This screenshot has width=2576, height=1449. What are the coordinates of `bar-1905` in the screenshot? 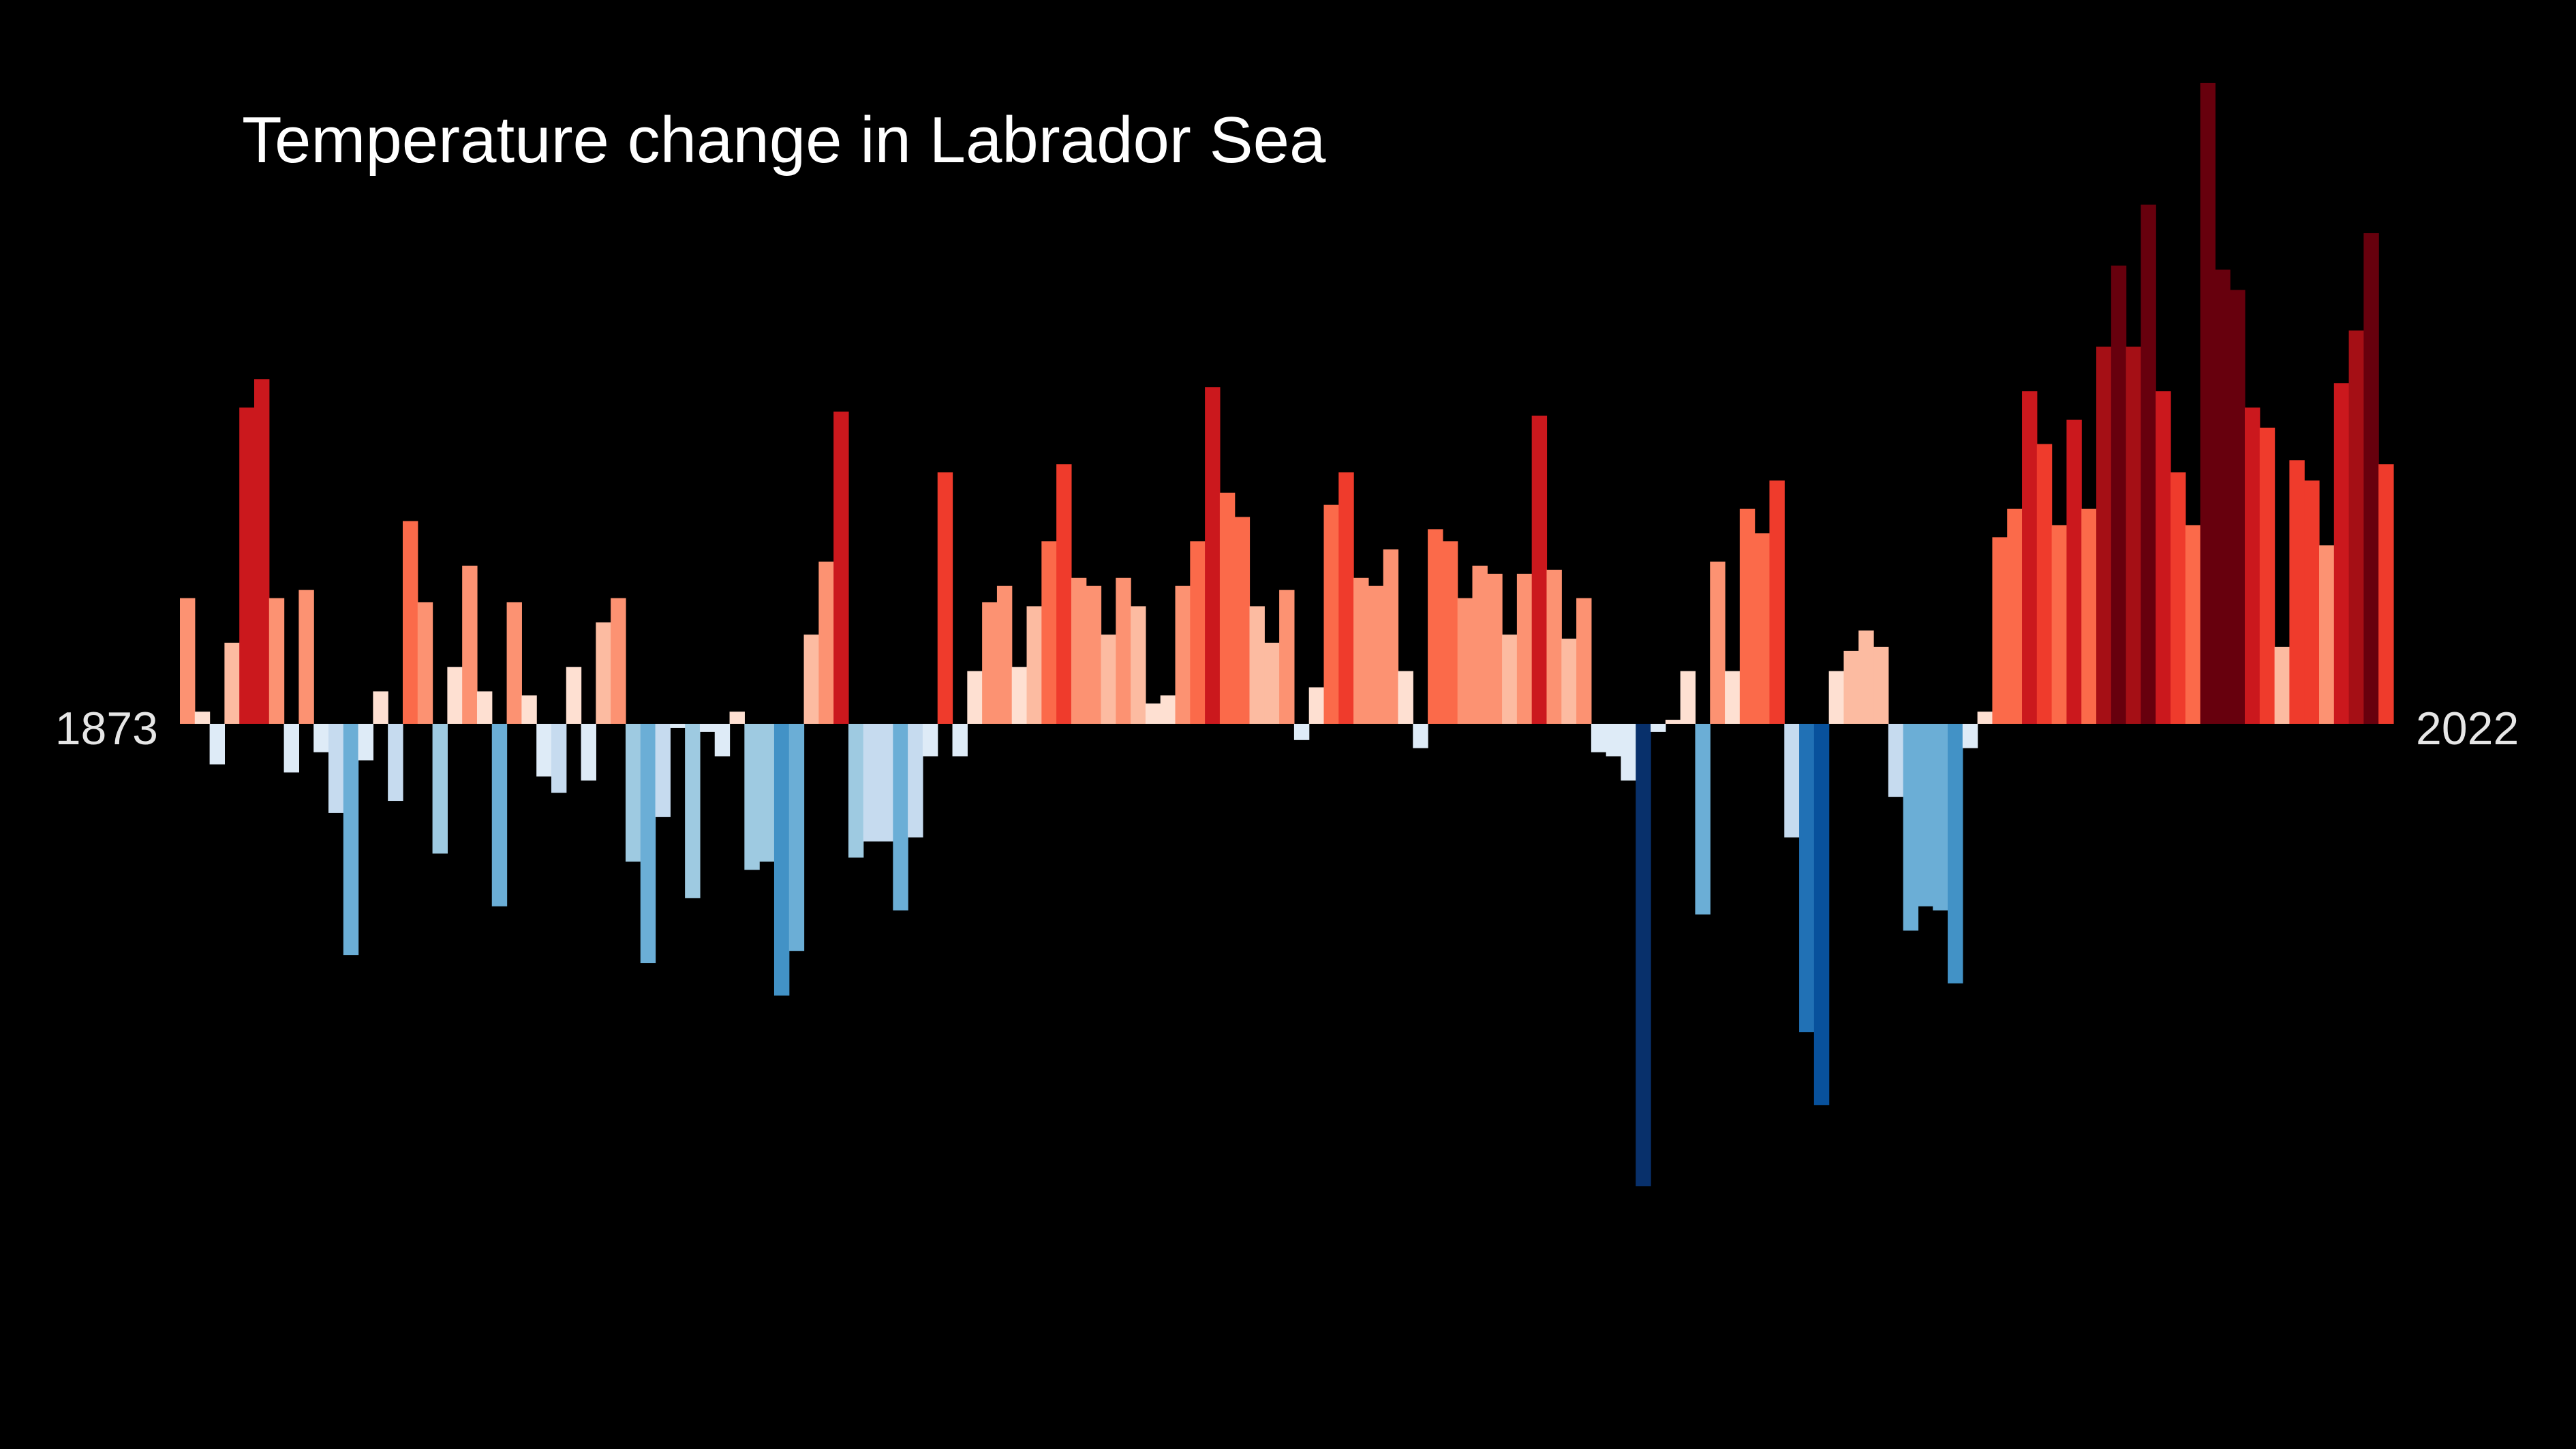 It's located at (663, 770).